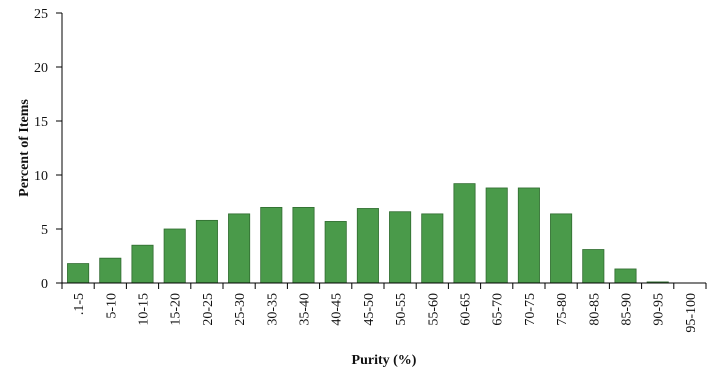 The width and height of the screenshot is (714, 370). Describe the element at coordinates (111, 306) in the screenshot. I see `x-tick-label: 5-10` at that location.